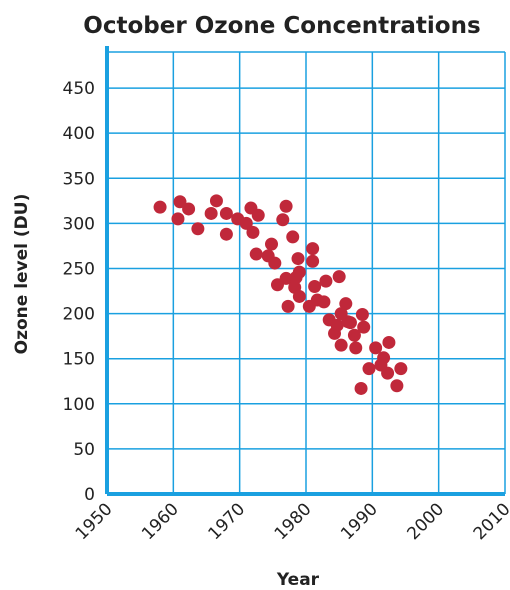 The height and width of the screenshot is (590, 510). What do you see at coordinates (94, 521) in the screenshot?
I see `x-tick-label-1950: 1950` at bounding box center [94, 521].